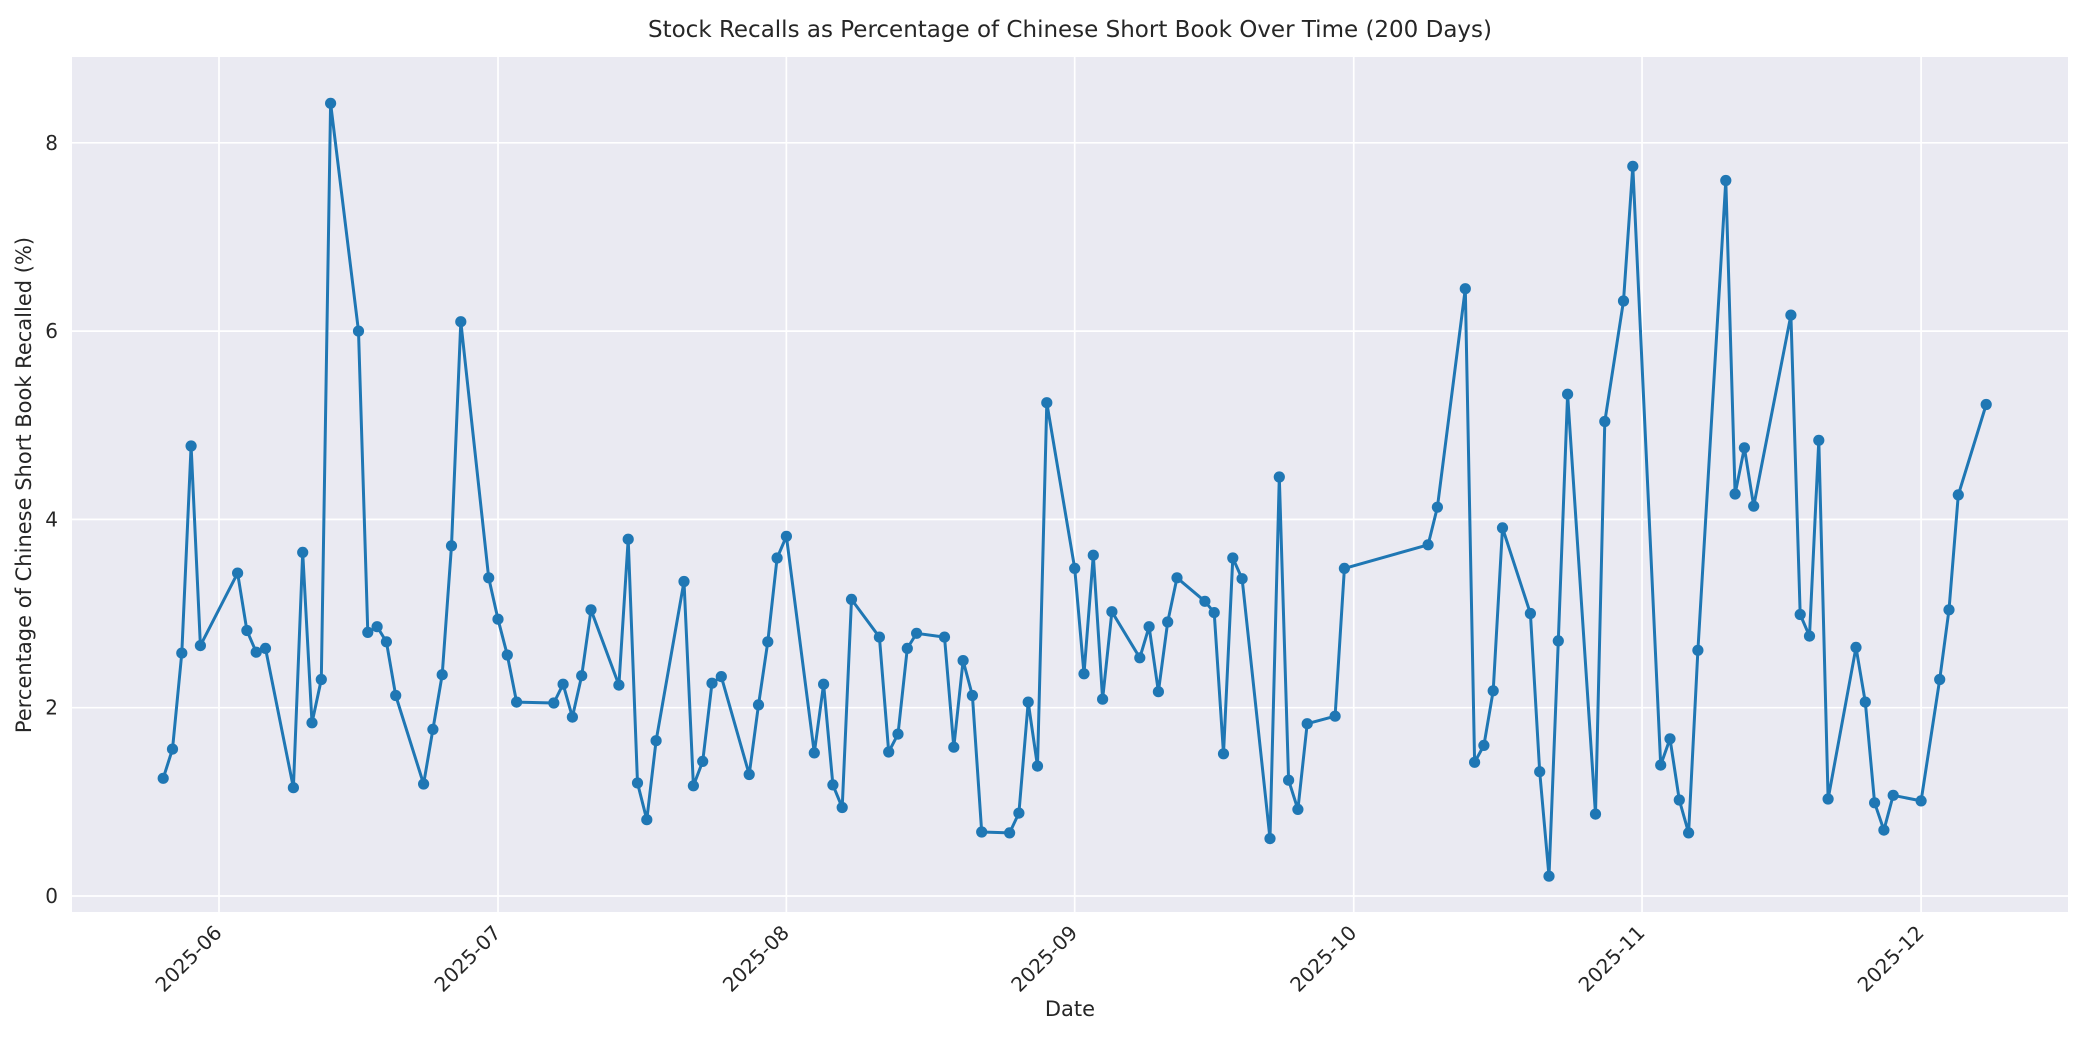 The height and width of the screenshot is (1050, 2100). What do you see at coordinates (51, 331) in the screenshot?
I see `y-tick-label: 6` at bounding box center [51, 331].